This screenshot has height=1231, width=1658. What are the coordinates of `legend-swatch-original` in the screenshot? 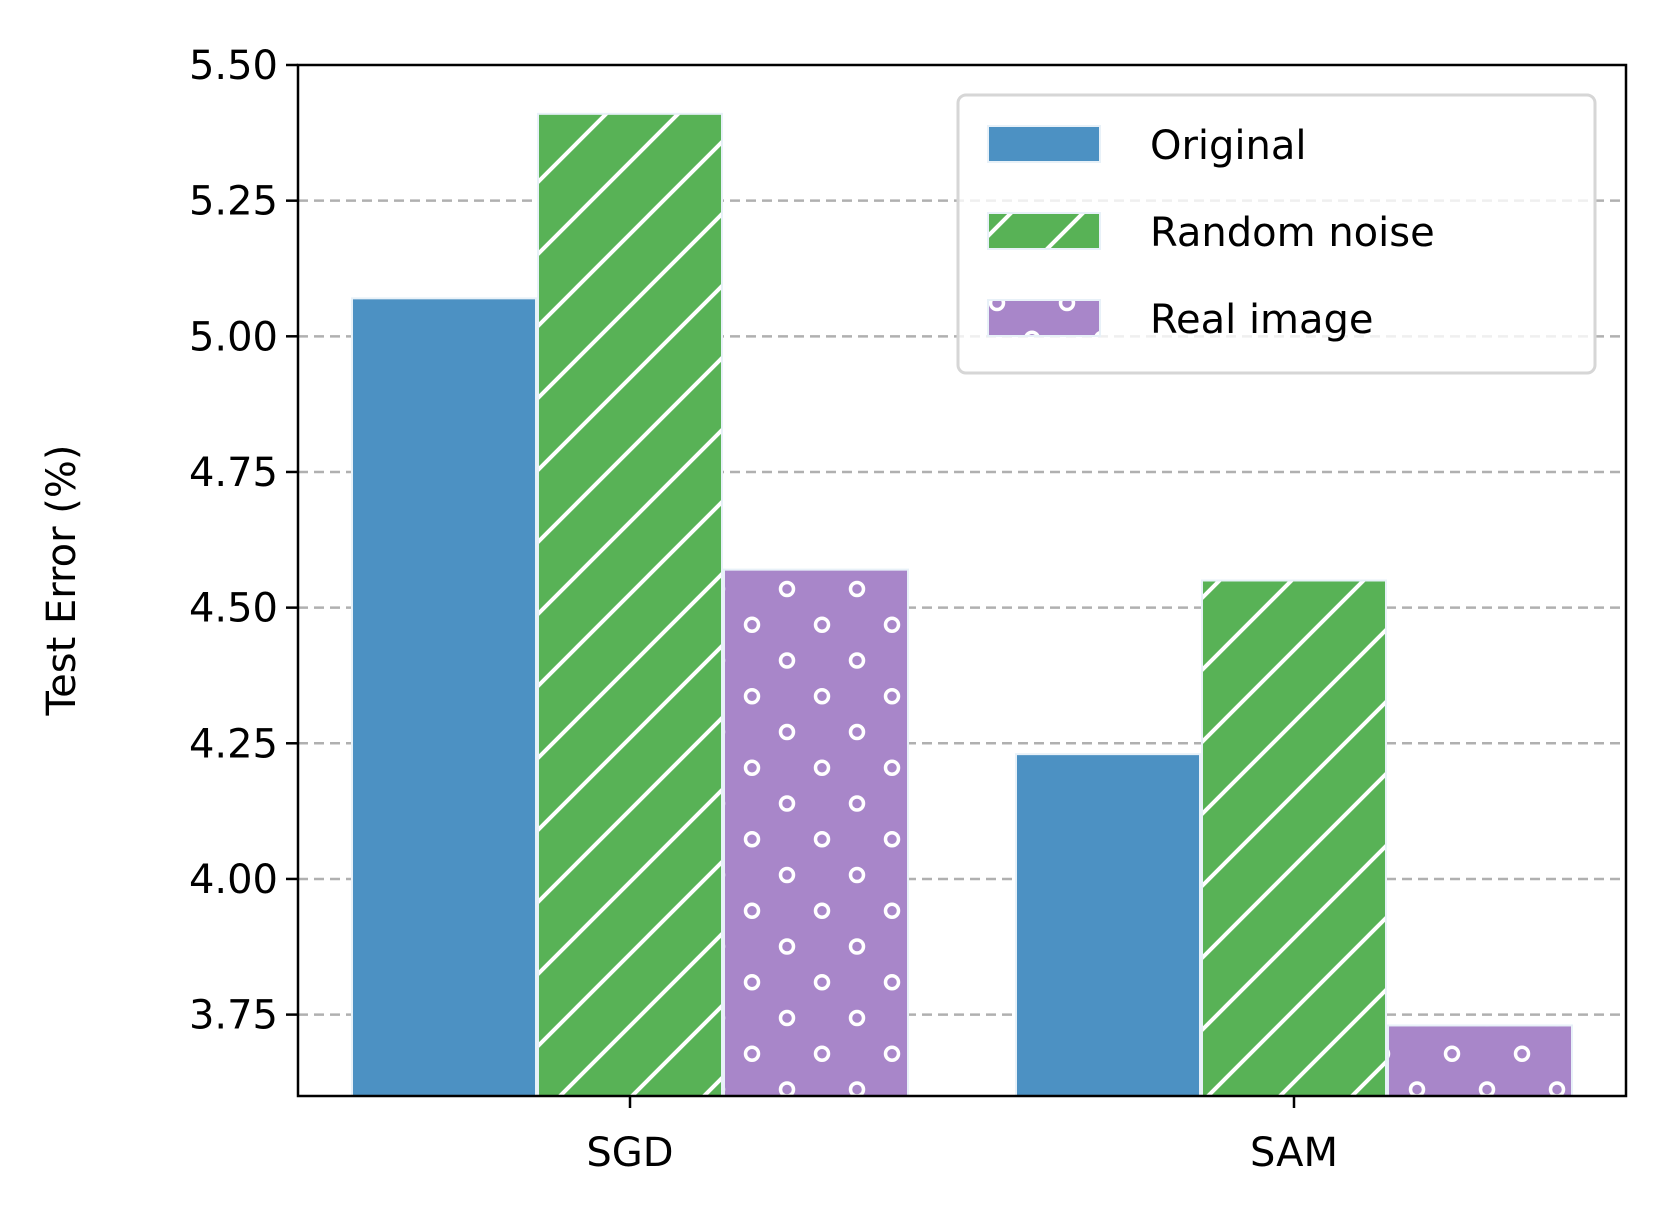 It's located at (1044, 144).